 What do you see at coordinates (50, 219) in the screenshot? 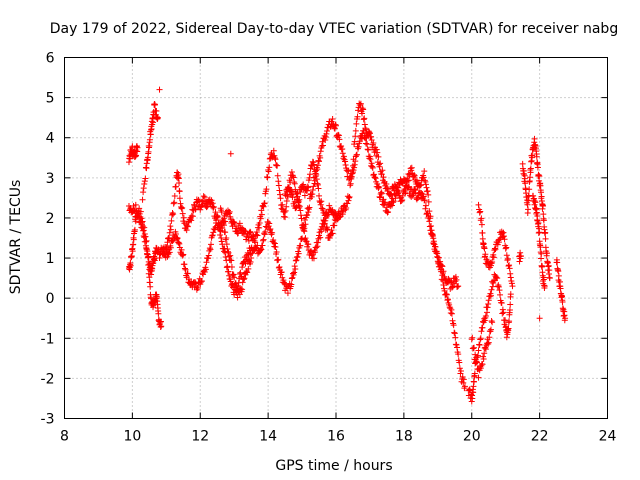
I see `y-tick-label: 2` at bounding box center [50, 219].